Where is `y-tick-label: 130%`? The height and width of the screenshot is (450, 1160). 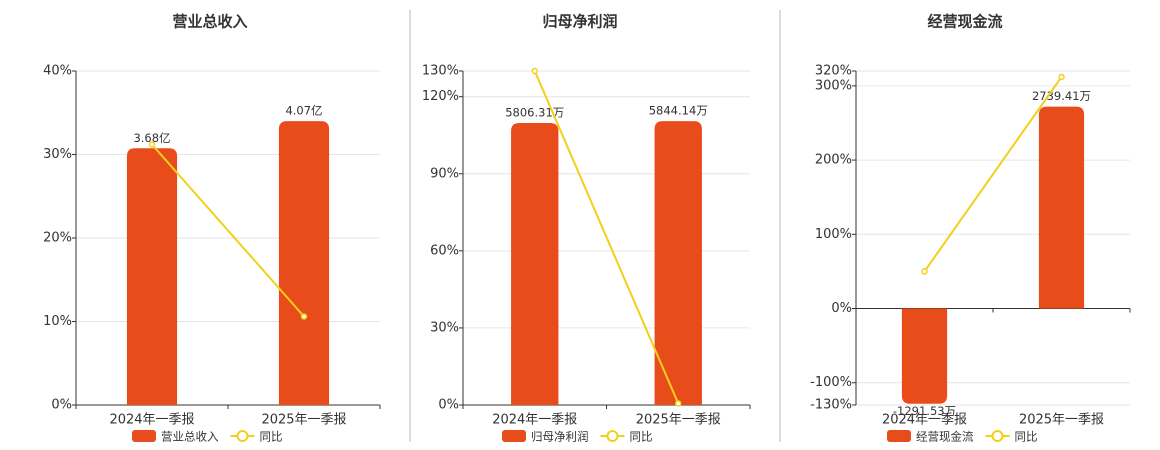 y-tick-label: 130% is located at coordinates (440, 71).